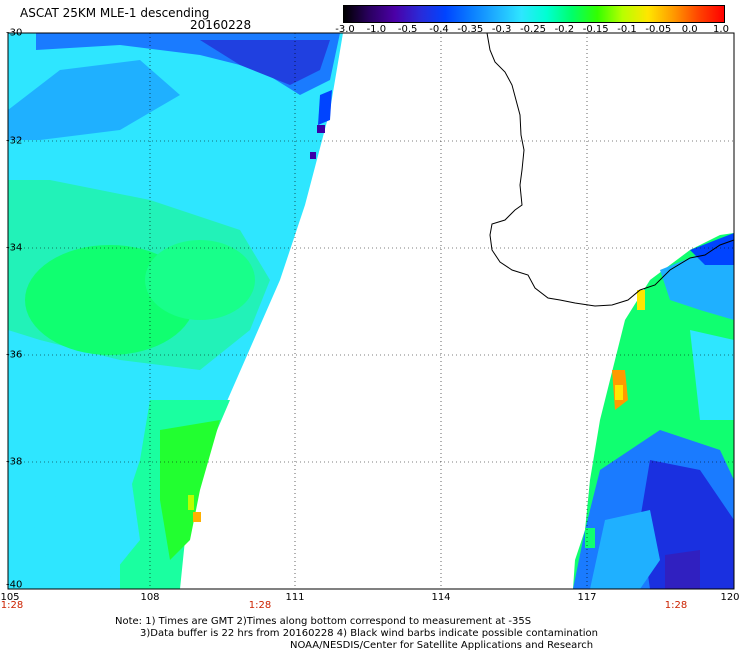 Image resolution: width=740 pixels, height=652 pixels. What do you see at coordinates (501, 29) in the screenshot?
I see `colorbar-tick-label: -0.3` at bounding box center [501, 29].